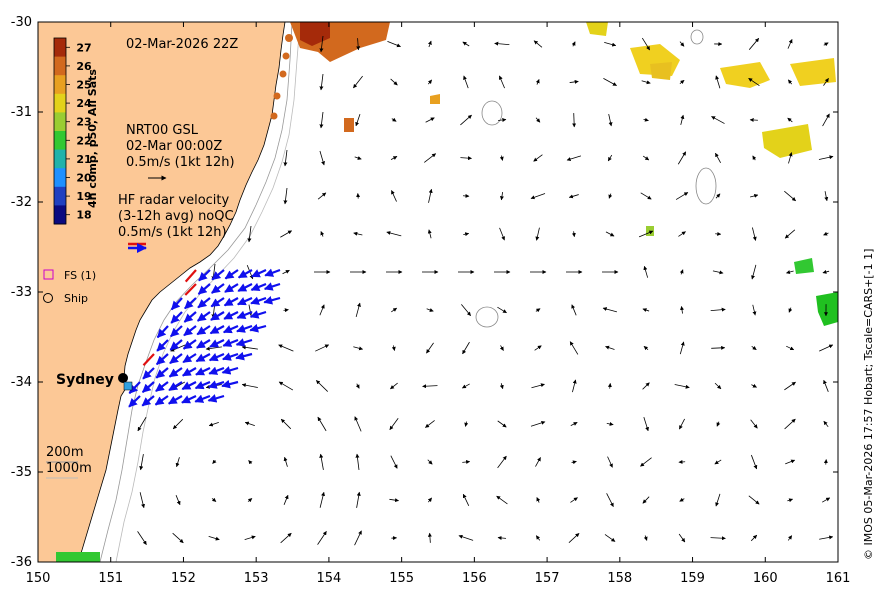 The image size is (880, 600). Describe the element at coordinates (83, 140) in the screenshot. I see `colorbar-tick: 22` at that location.